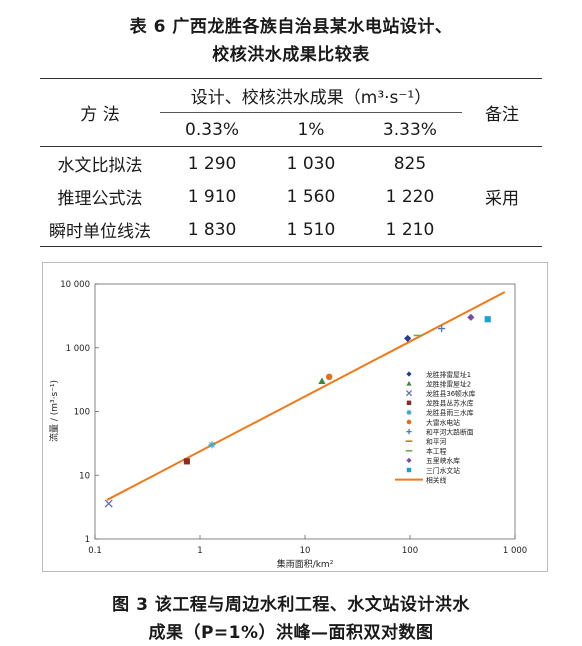 The image size is (582, 646). I want to click on row-value: 1 220, so click(410, 196).